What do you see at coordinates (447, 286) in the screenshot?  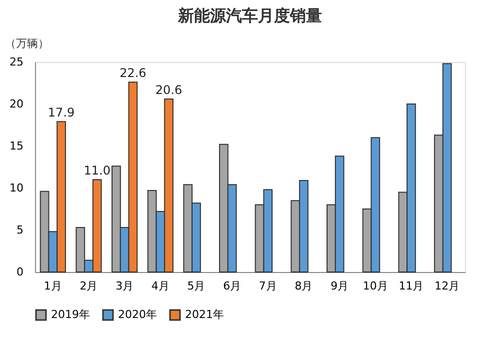 I see `x-tick-label: 12月` at bounding box center [447, 286].